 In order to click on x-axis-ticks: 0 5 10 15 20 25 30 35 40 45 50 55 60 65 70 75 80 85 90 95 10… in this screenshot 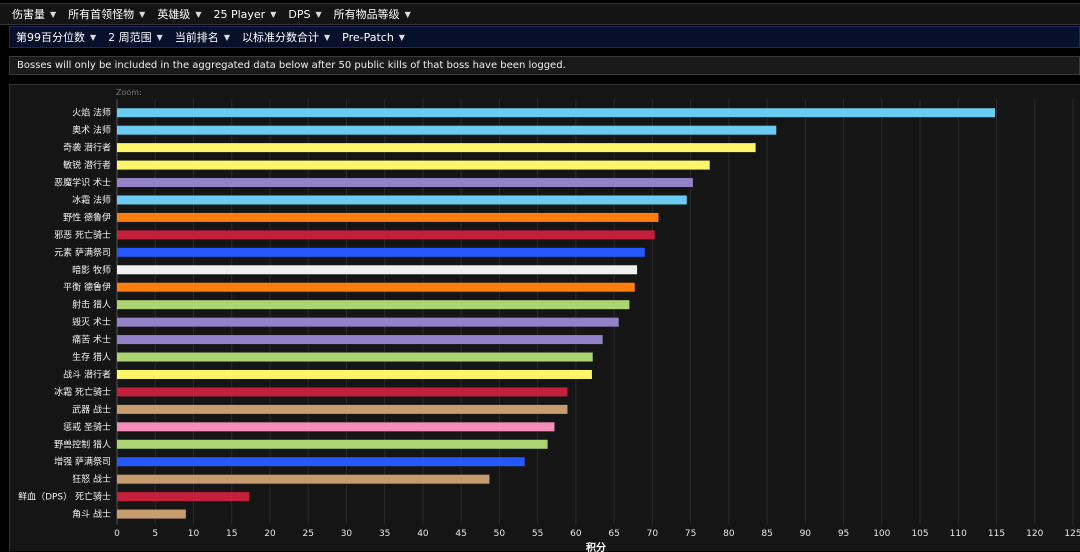, I will do `click(597, 534)`.